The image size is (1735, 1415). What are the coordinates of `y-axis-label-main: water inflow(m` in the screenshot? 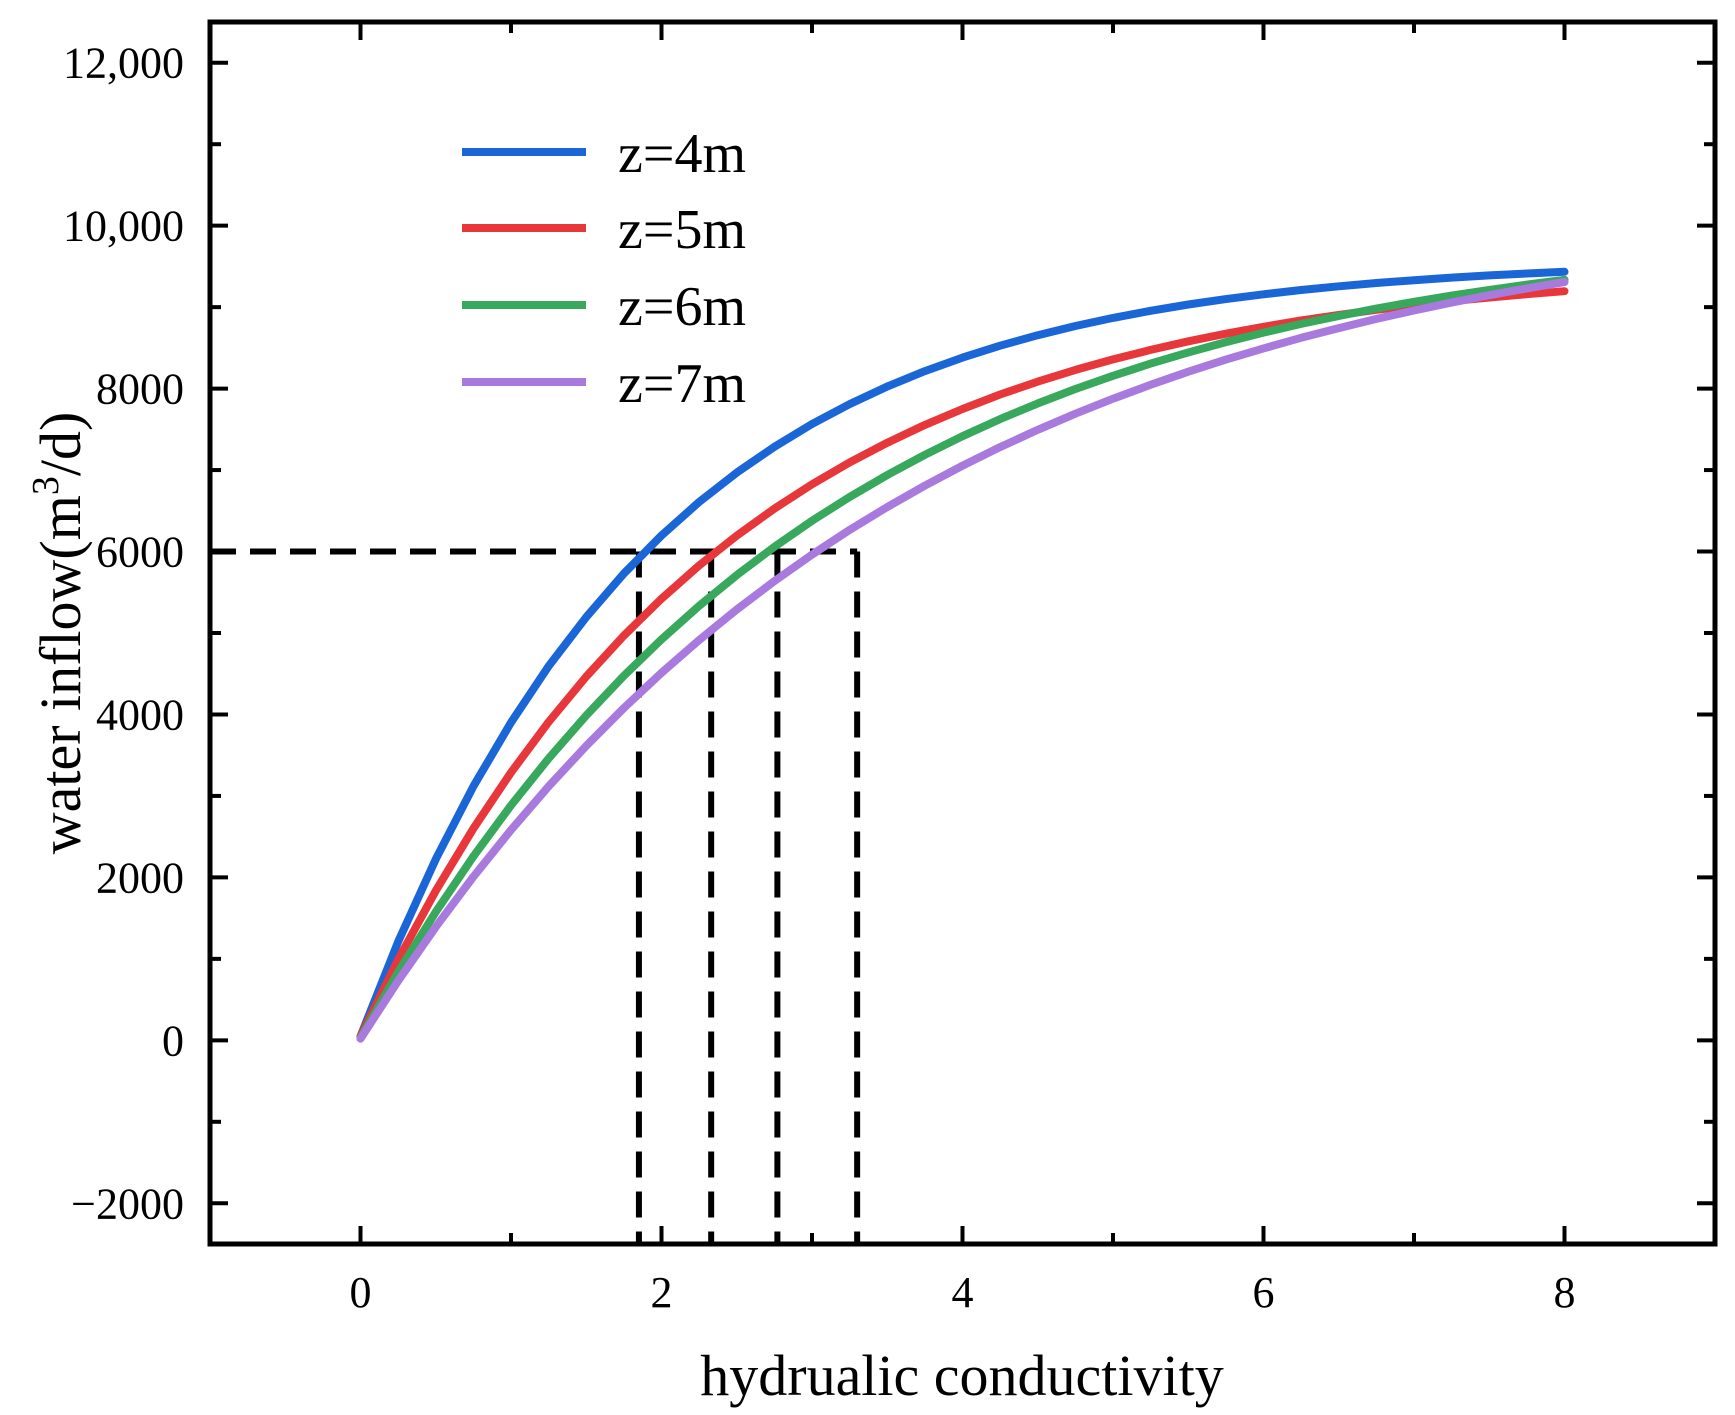 It's located at (60, 674).